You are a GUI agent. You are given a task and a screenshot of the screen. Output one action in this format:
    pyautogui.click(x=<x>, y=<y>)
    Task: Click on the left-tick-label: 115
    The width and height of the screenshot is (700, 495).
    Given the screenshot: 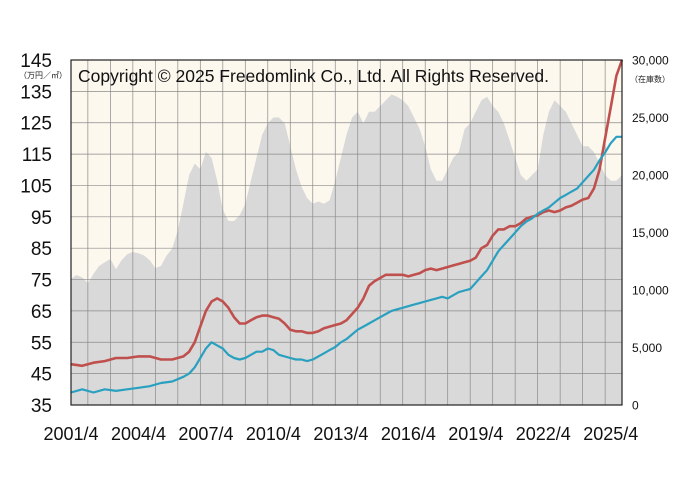 What is the action you would take?
    pyautogui.click(x=37, y=155)
    